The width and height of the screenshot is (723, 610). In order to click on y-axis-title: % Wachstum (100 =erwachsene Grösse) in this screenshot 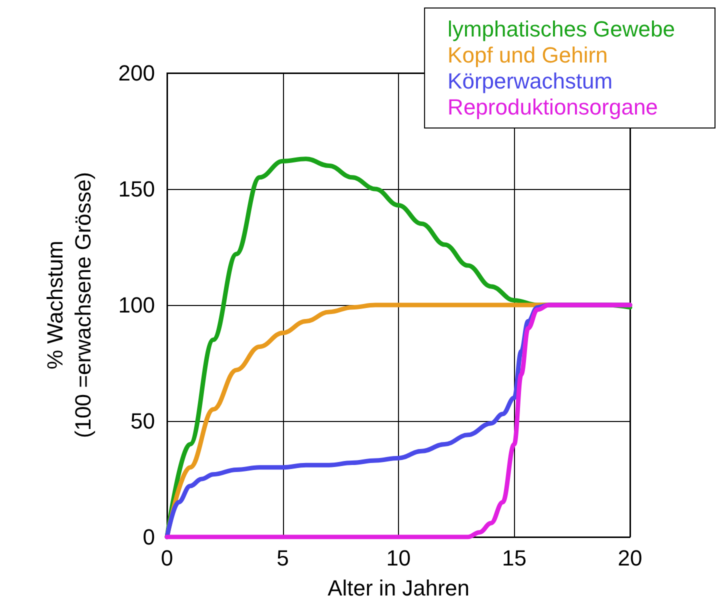, I will do `click(69, 305)`.